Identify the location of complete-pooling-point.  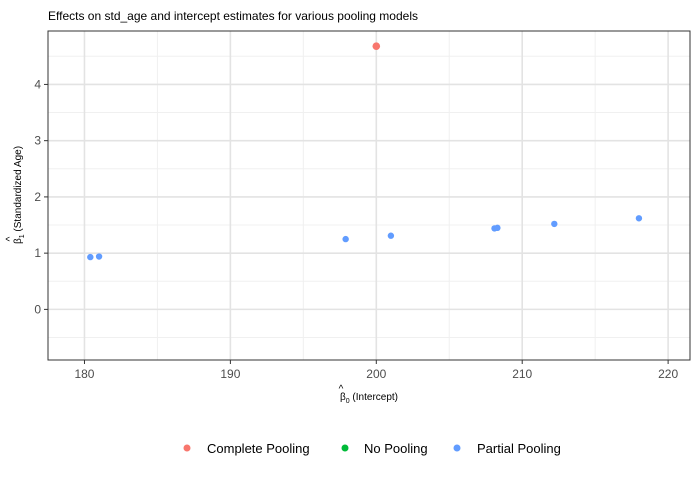
(376, 46).